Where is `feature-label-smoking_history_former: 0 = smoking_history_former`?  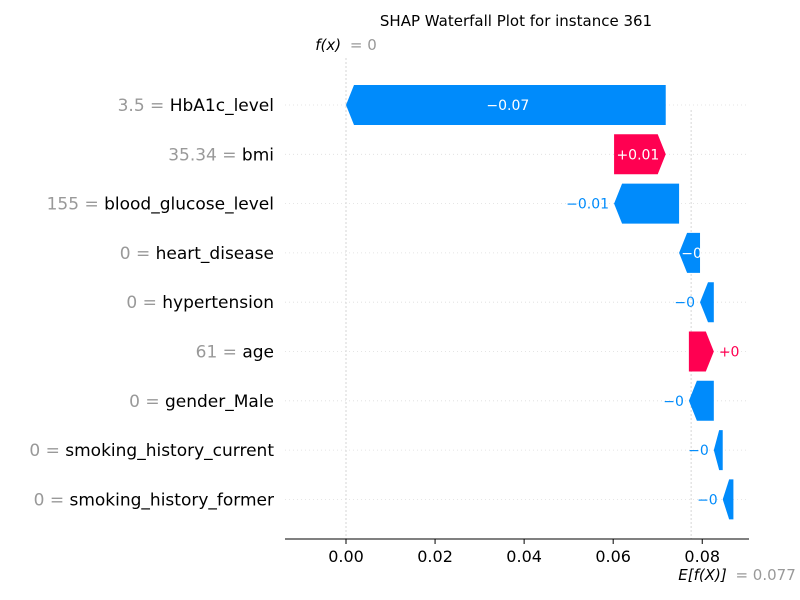 feature-label-smoking_history_former: 0 = smoking_history_former is located at coordinates (154, 500).